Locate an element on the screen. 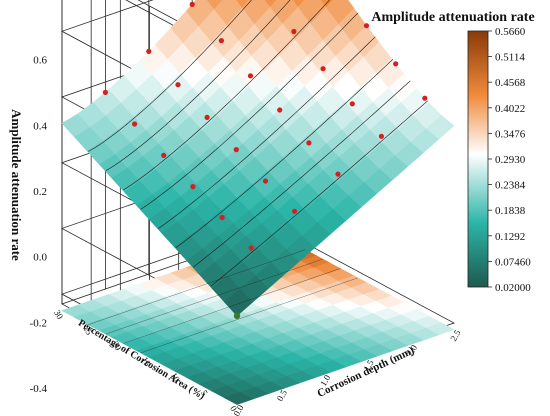 The width and height of the screenshot is (550, 416). y-tick-label: 5 is located at coordinates (204, 392).